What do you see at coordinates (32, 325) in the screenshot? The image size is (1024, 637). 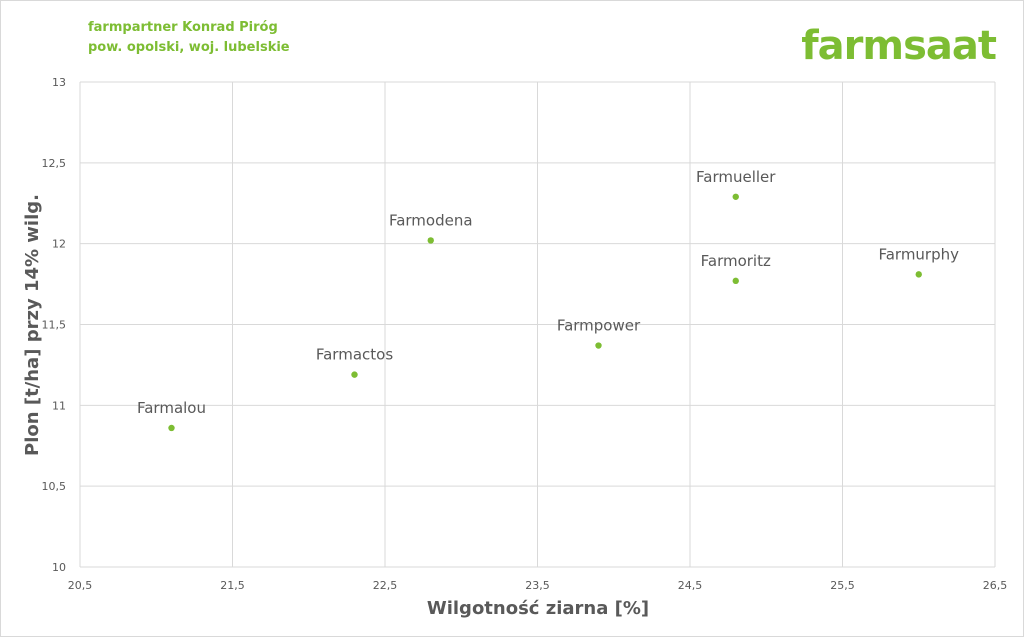 I see `y-axis-title: Plon [t/ha] przy 14% wilg.` at bounding box center [32, 325].